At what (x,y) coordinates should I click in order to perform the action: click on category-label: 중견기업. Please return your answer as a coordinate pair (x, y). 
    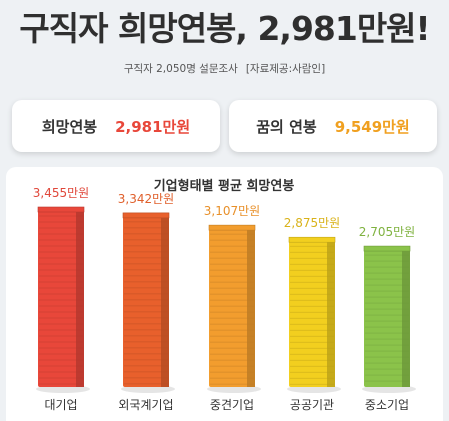
    Looking at the image, I should click on (232, 405).